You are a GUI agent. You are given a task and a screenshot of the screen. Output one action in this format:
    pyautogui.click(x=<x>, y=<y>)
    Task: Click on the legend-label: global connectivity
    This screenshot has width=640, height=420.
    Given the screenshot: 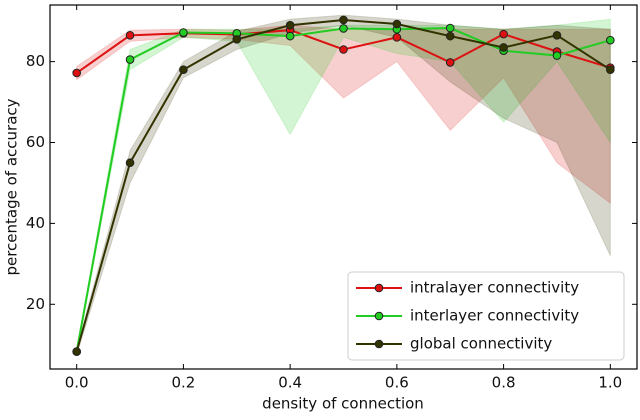 What is the action you would take?
    pyautogui.click(x=481, y=344)
    